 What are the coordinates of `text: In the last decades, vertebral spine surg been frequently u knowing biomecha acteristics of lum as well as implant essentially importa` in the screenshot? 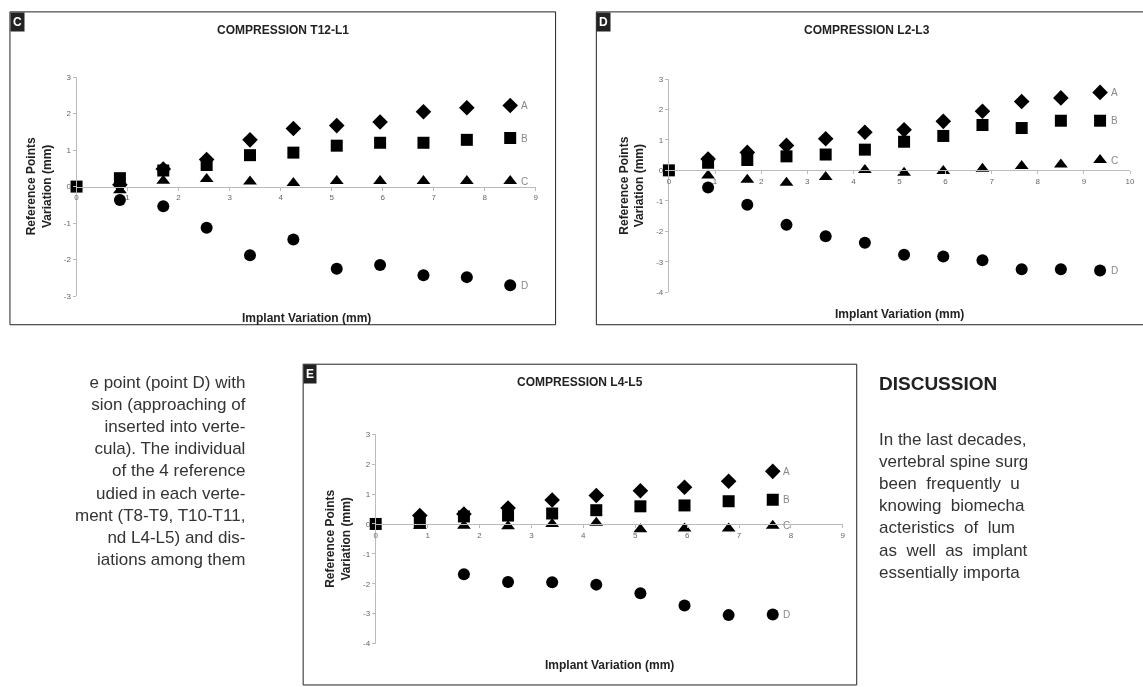 It's located at (954, 506).